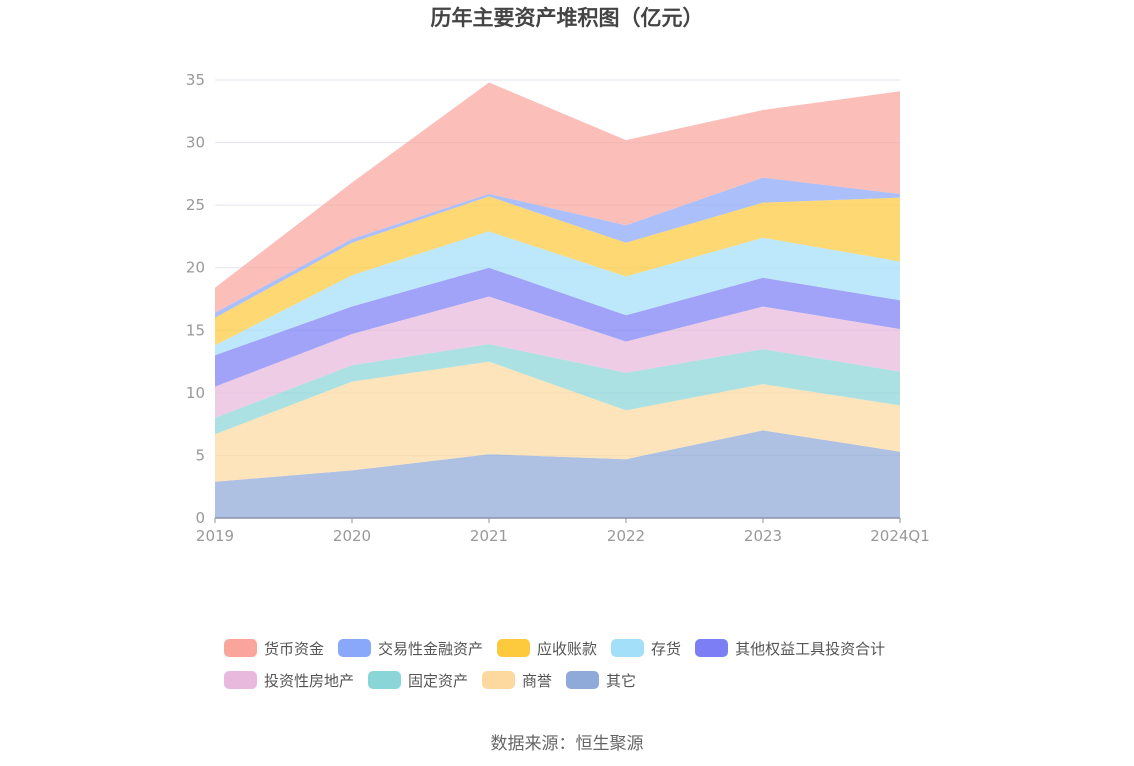 This screenshot has width=1134, height=766. Describe the element at coordinates (517, 680) in the screenshot. I see `legend-item: 商誉` at that location.